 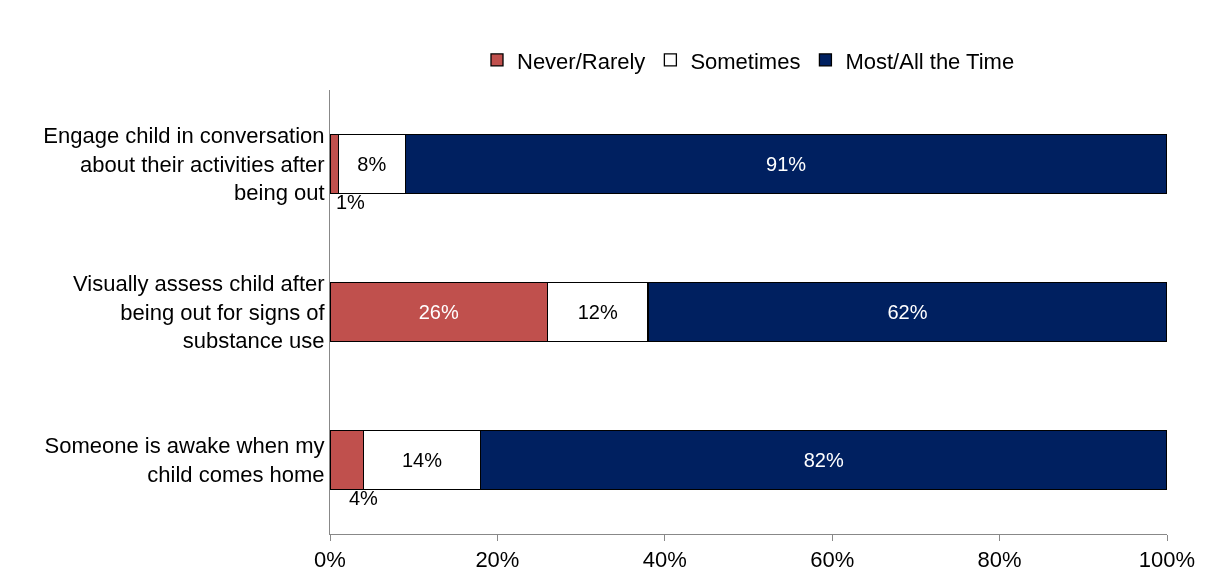 I want to click on x-tick-label: 40%, so click(x=664, y=560).